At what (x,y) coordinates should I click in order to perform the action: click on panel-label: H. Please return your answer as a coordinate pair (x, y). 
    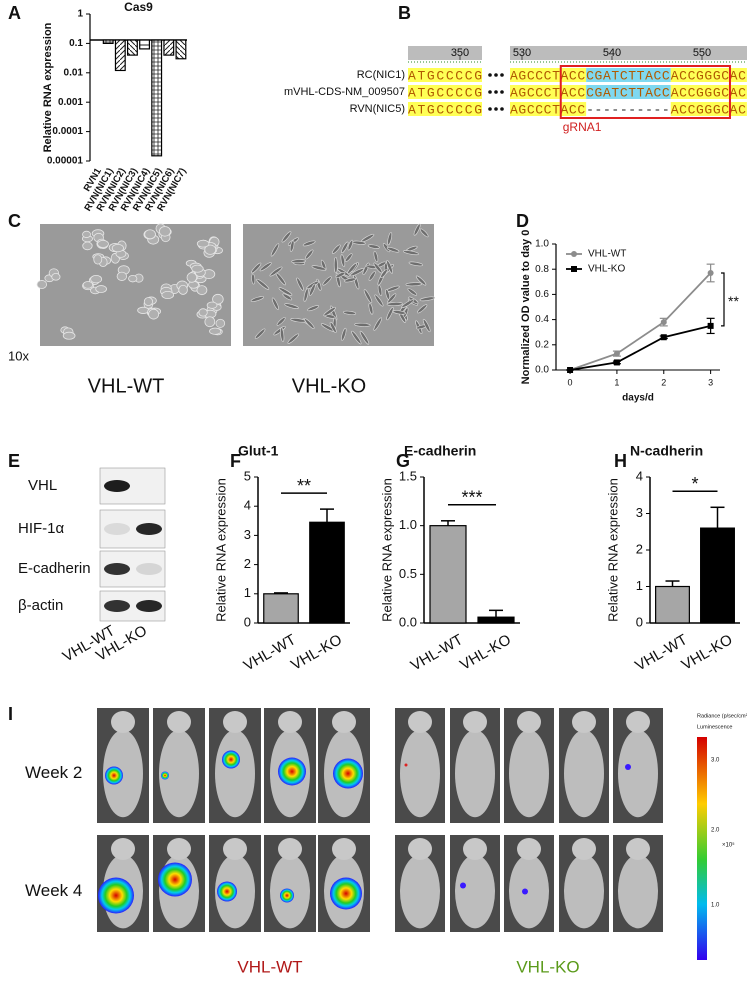
    Looking at the image, I should click on (620, 461).